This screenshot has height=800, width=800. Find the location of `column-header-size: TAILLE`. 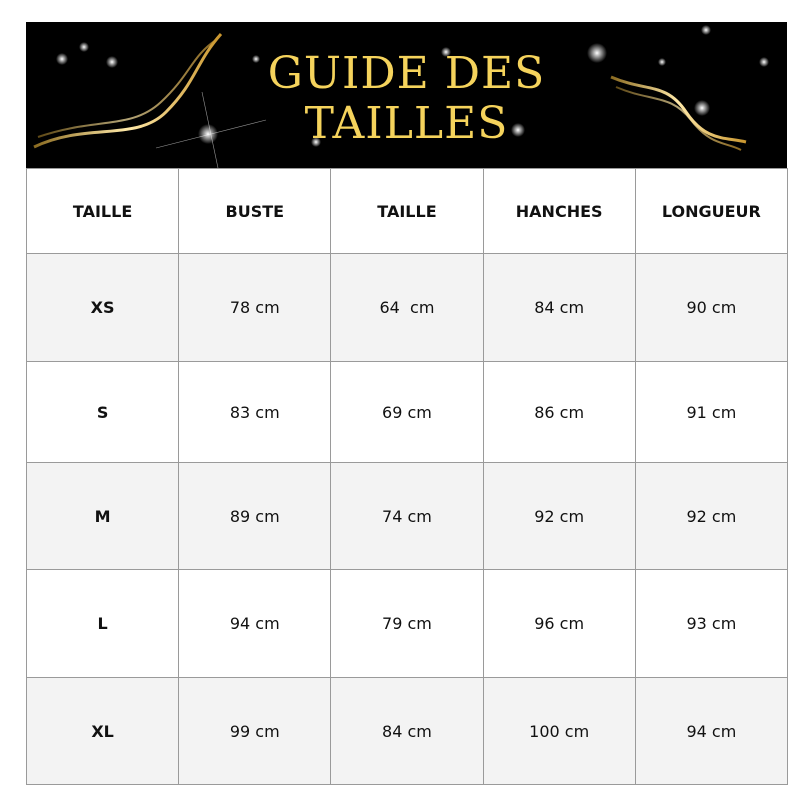

column-header-size: TAILLE is located at coordinates (102, 211).